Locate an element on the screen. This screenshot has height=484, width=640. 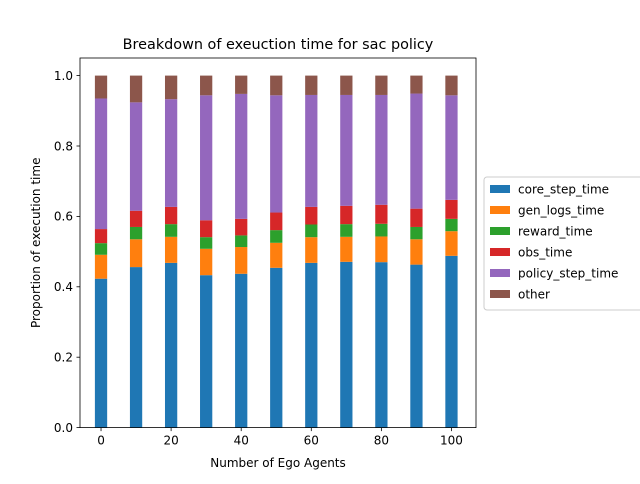
y-axis: 0.0 0.2 0.4 0.6 0.8 1.0 is located at coordinates (67, 252).